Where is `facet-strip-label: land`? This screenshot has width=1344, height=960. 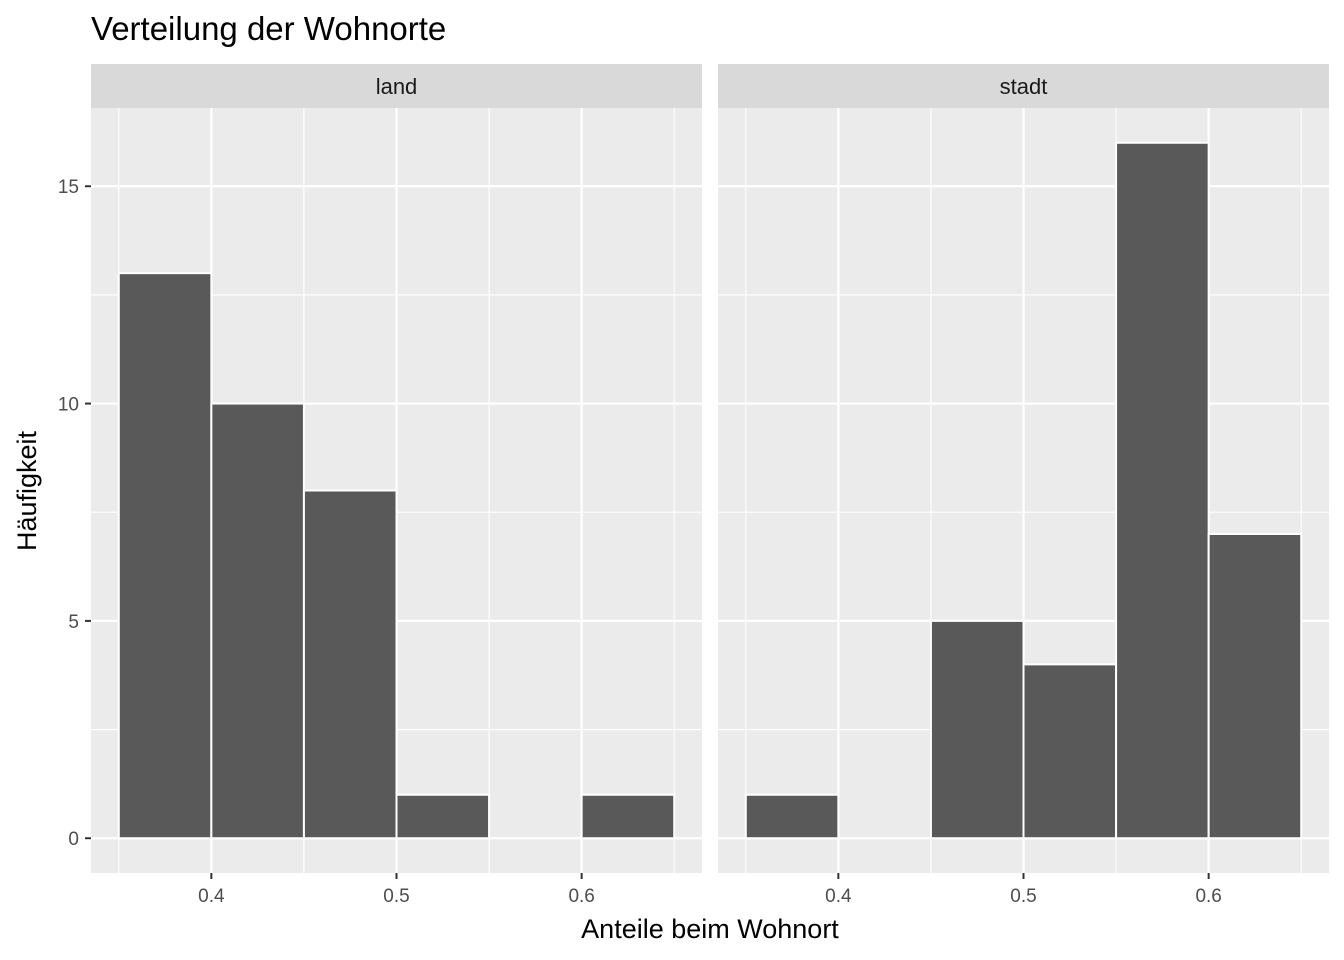
facet-strip-label: land is located at coordinates (397, 86).